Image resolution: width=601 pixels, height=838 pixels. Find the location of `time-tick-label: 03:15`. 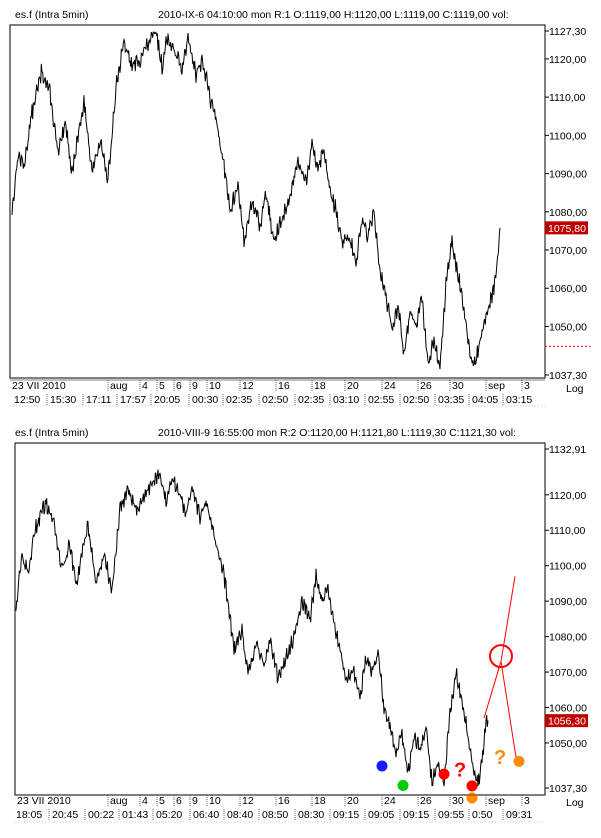

time-tick-label: 03:15 is located at coordinates (519, 400).